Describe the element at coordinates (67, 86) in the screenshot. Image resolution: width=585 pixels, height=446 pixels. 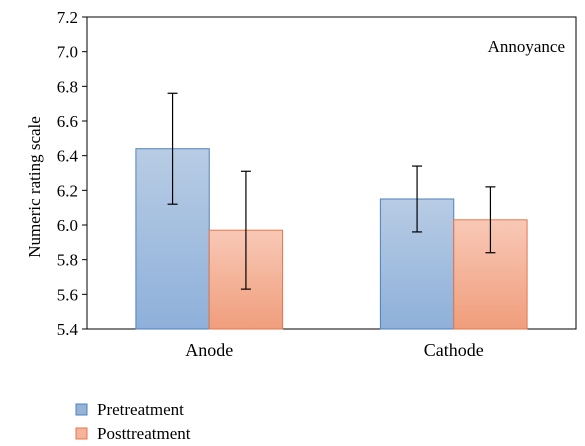
I see `y-tick-label: 6.8` at that location.